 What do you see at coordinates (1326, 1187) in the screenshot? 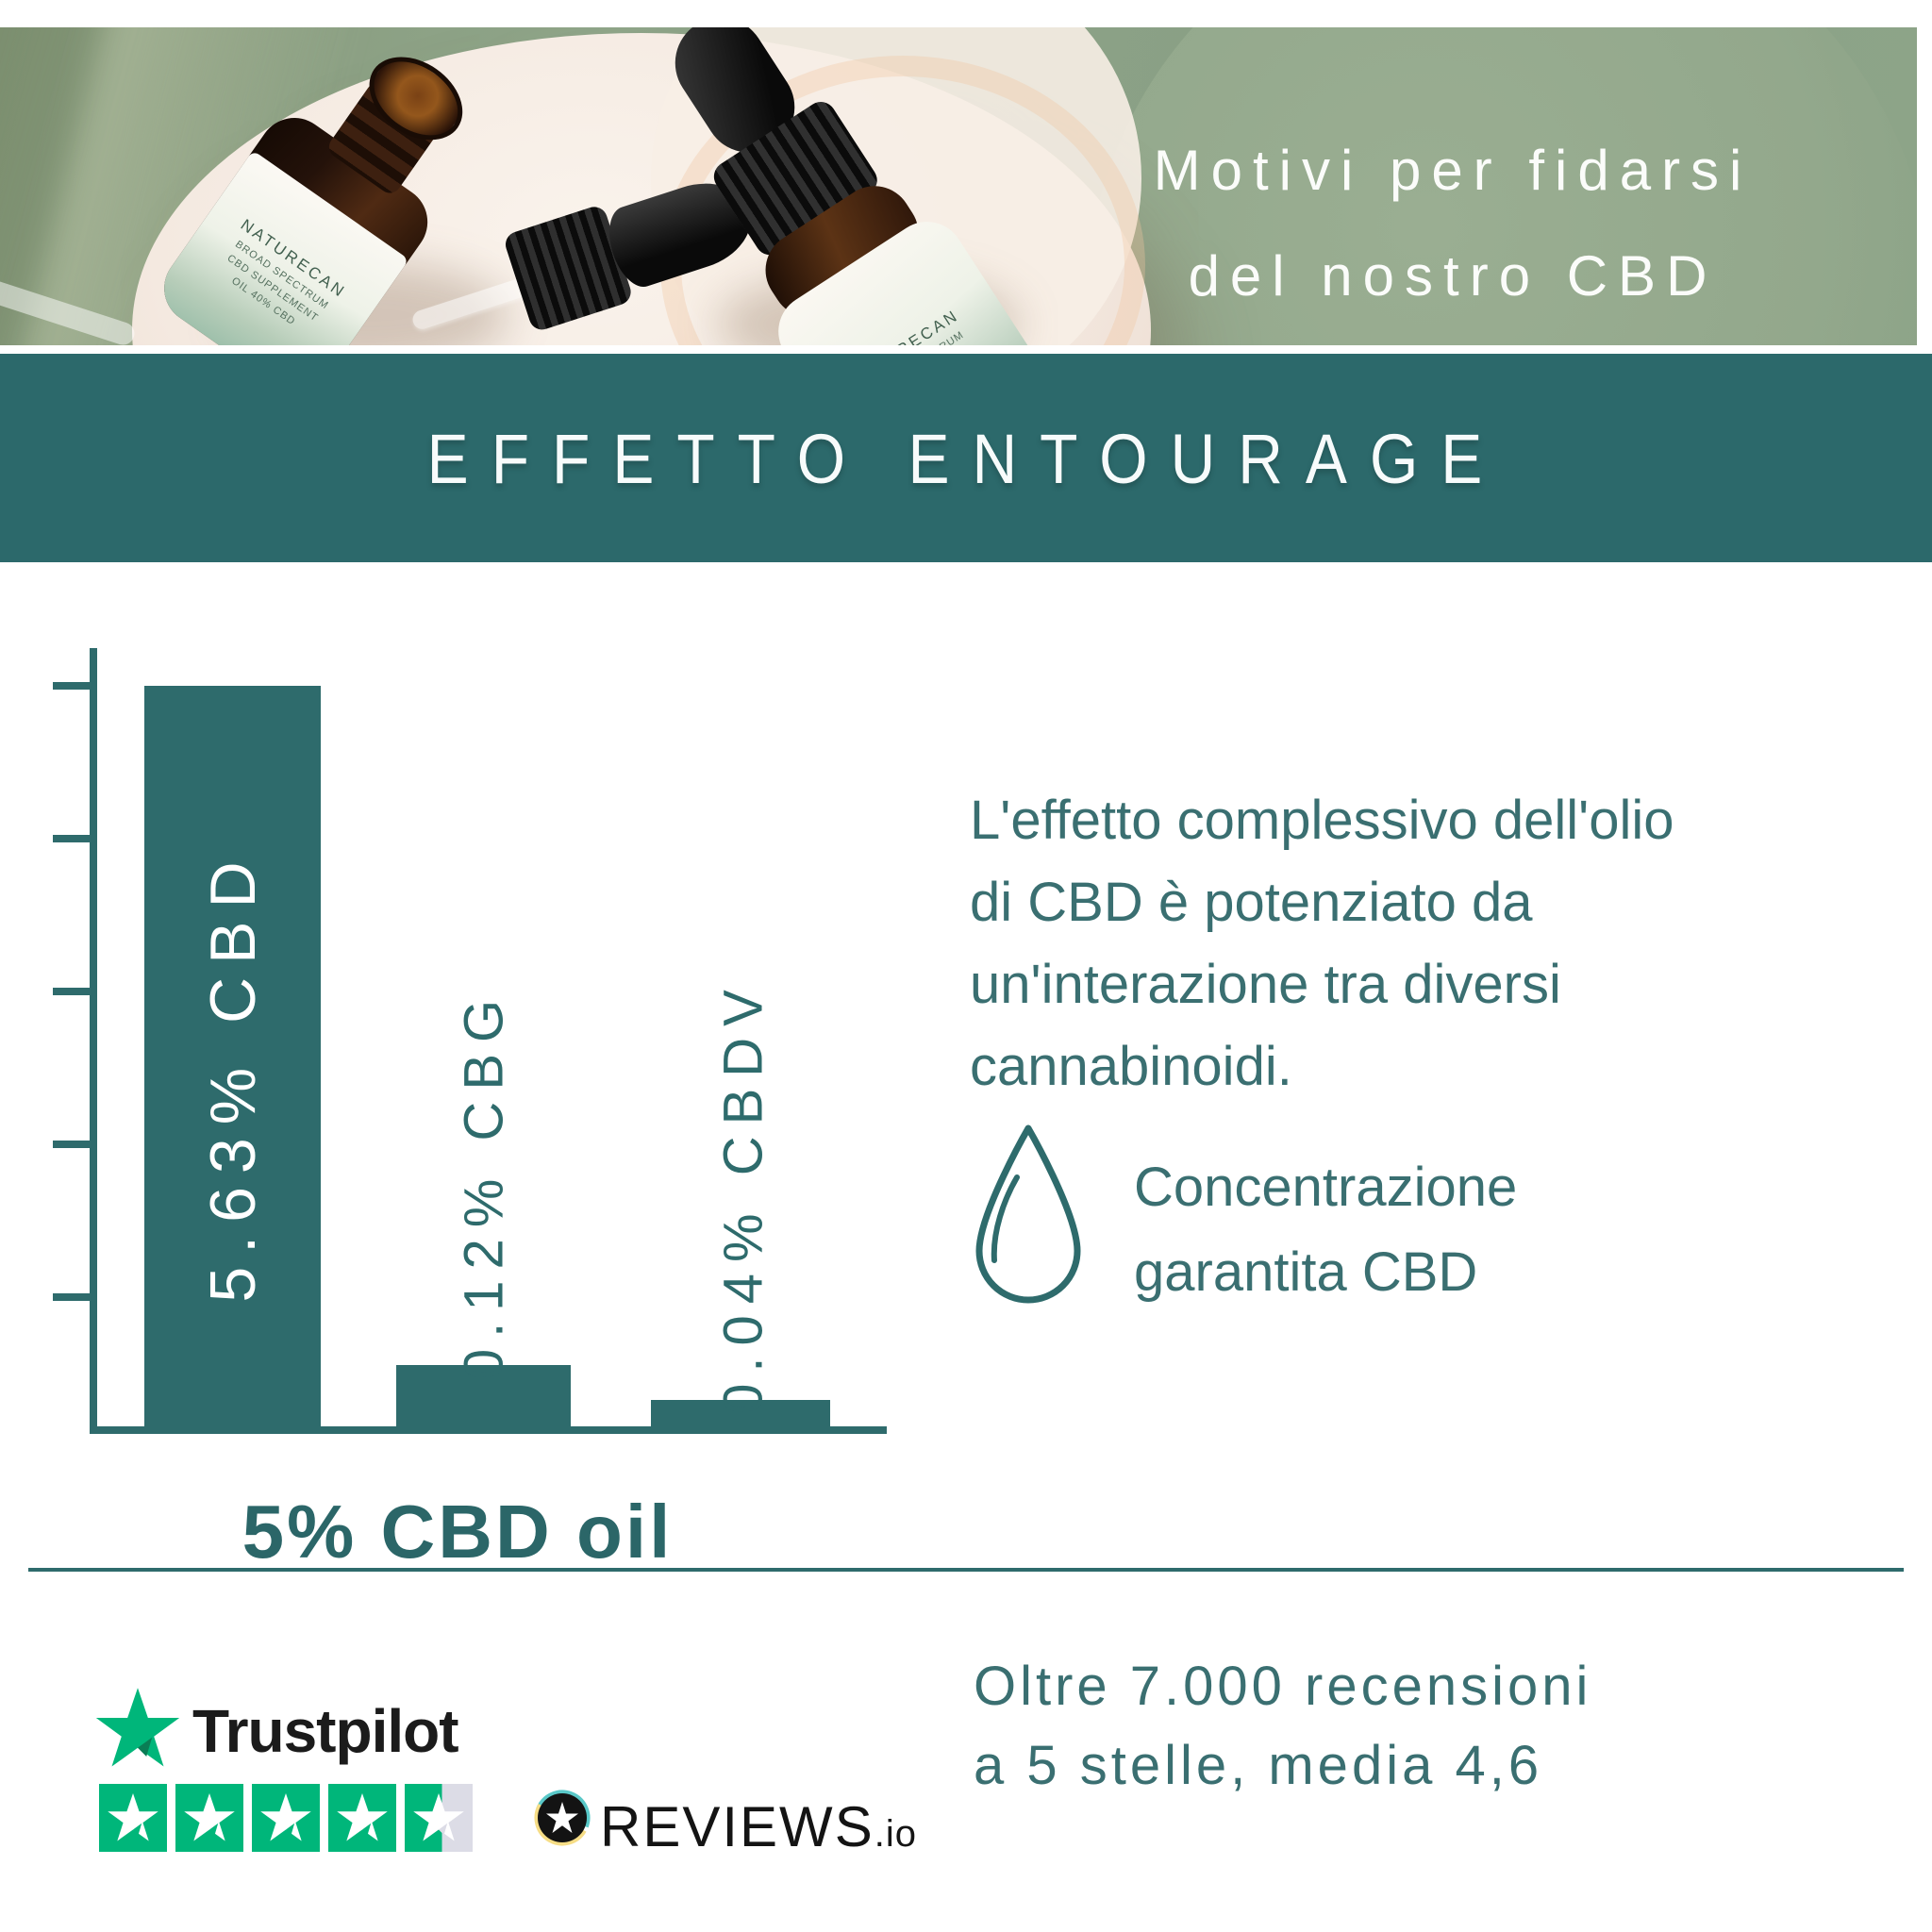
I see `guarantee-line1: Concentrazione` at bounding box center [1326, 1187].